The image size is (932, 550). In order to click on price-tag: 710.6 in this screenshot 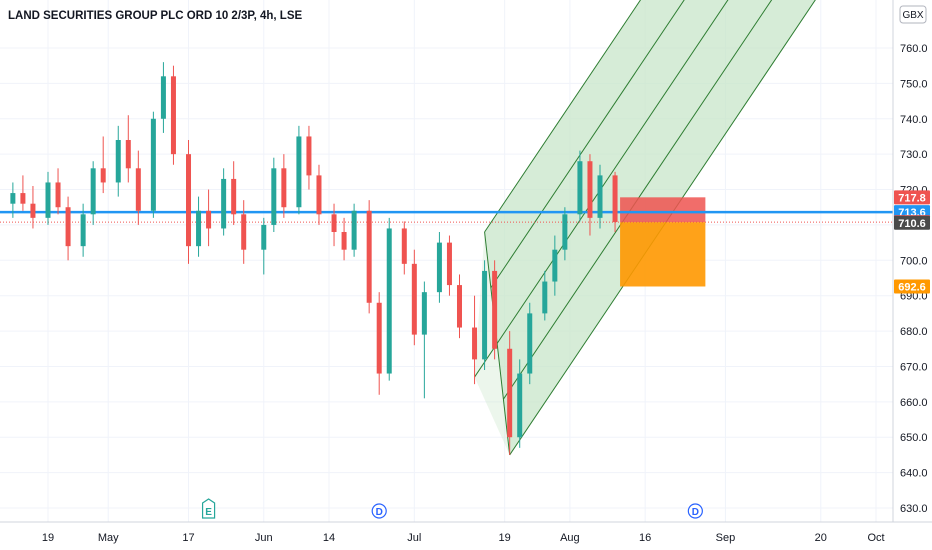, I will do `click(912, 222)`.